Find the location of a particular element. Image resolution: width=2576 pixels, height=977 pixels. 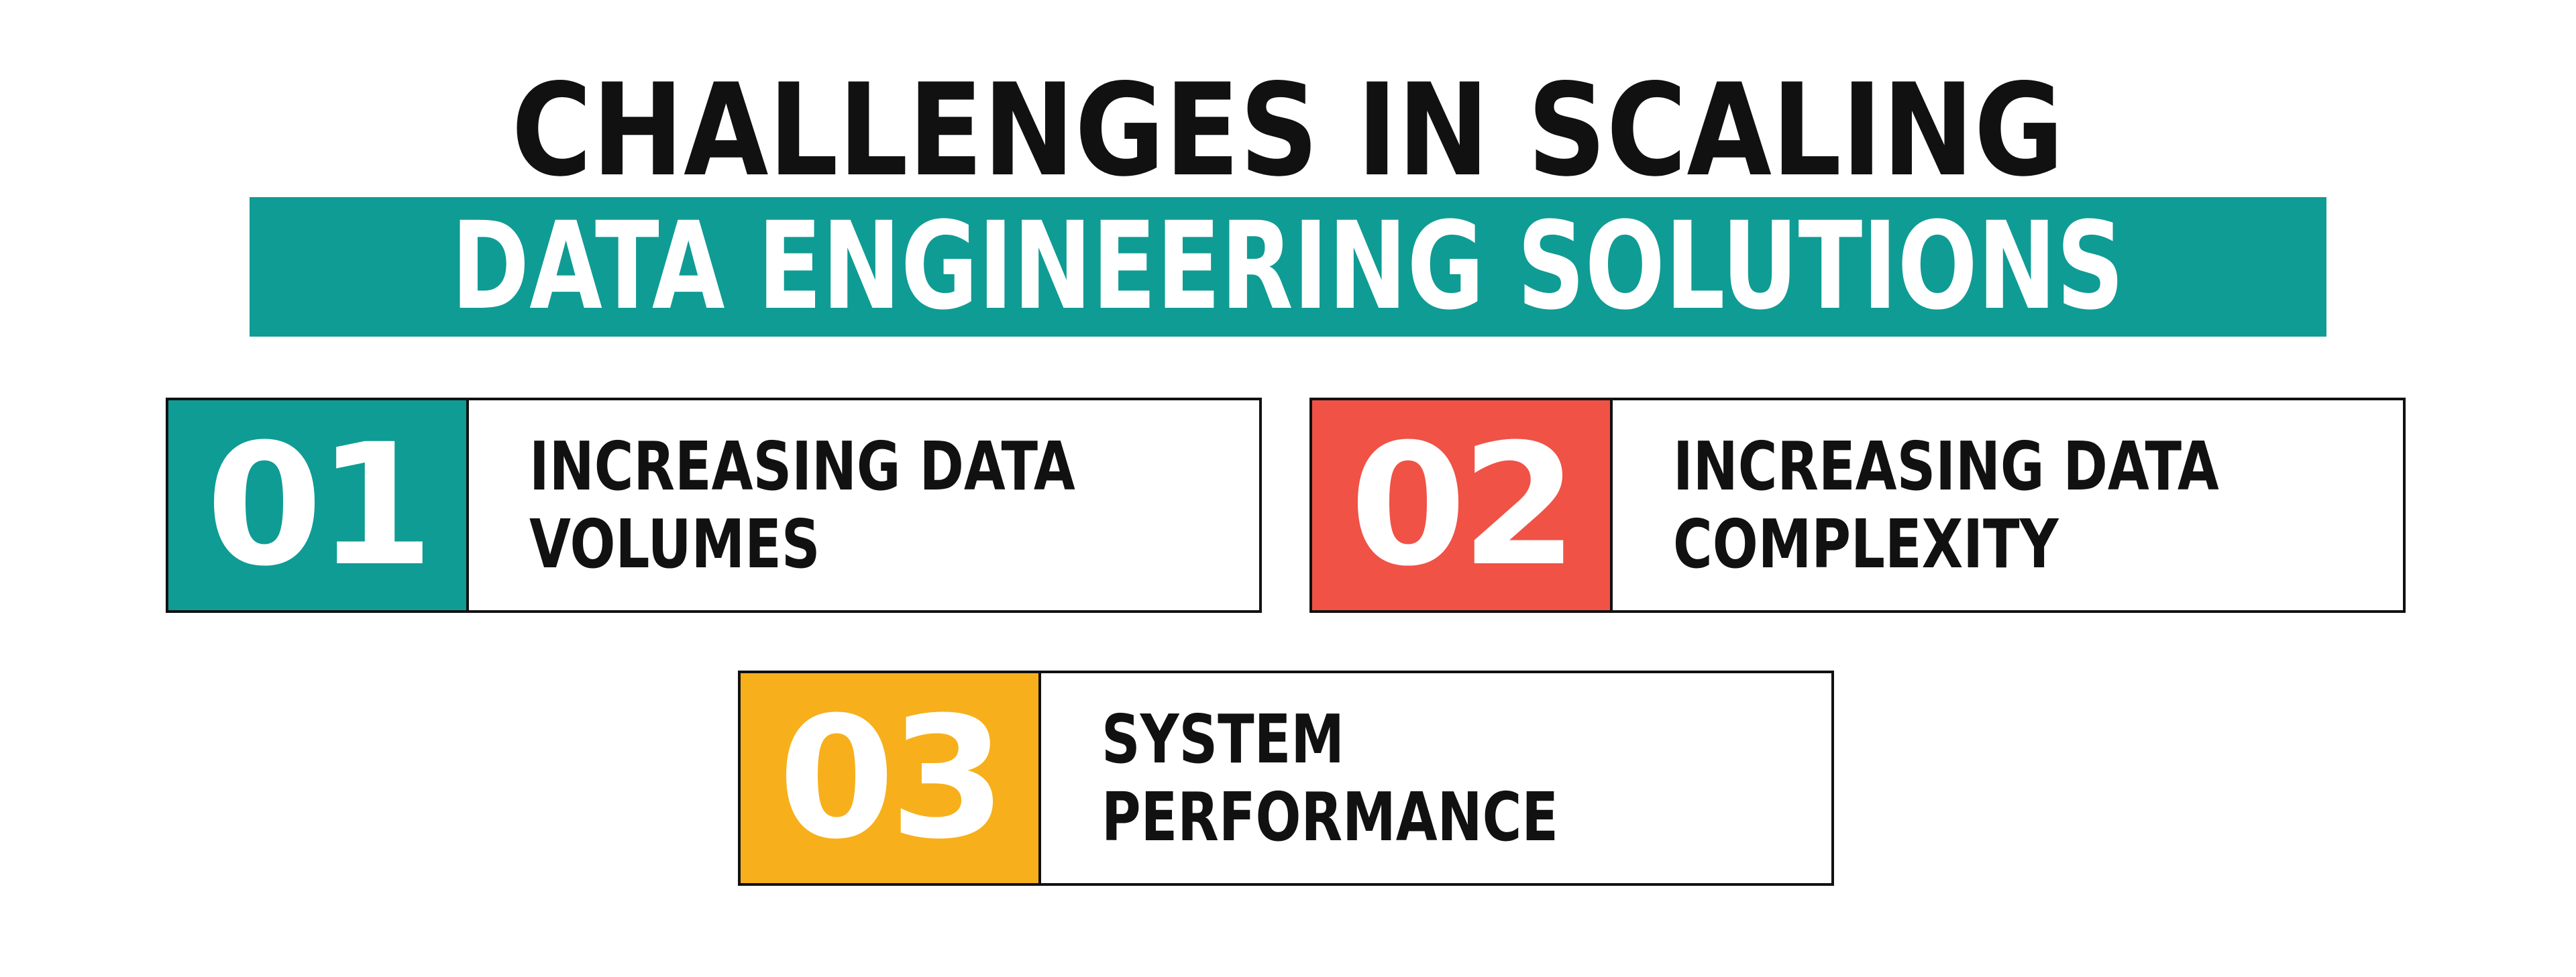

challenge-card-3: 03 SYSTEM PERFORMANCE is located at coordinates (1286, 778).